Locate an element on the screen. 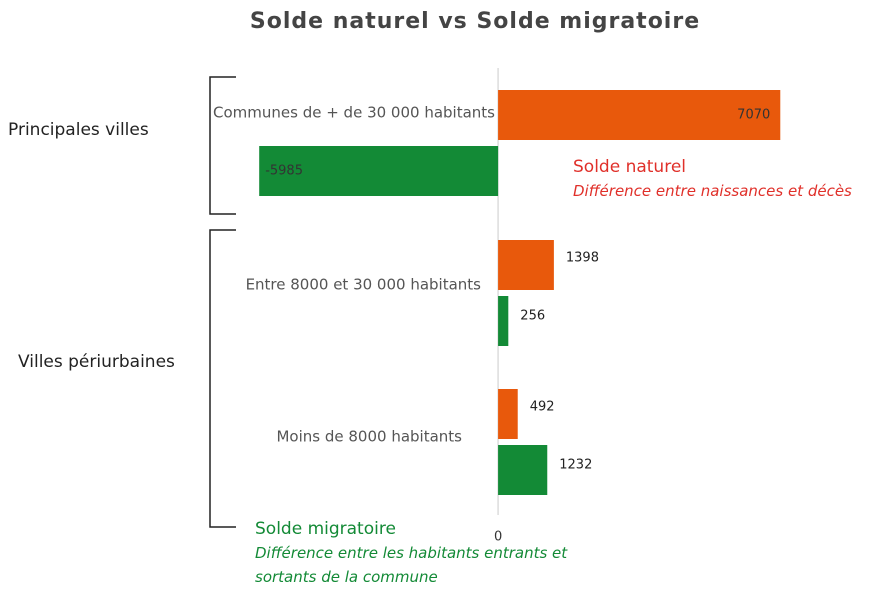 The width and height of the screenshot is (886, 596). category-label: Entre 8000 et 30 000 habitants is located at coordinates (364, 285).